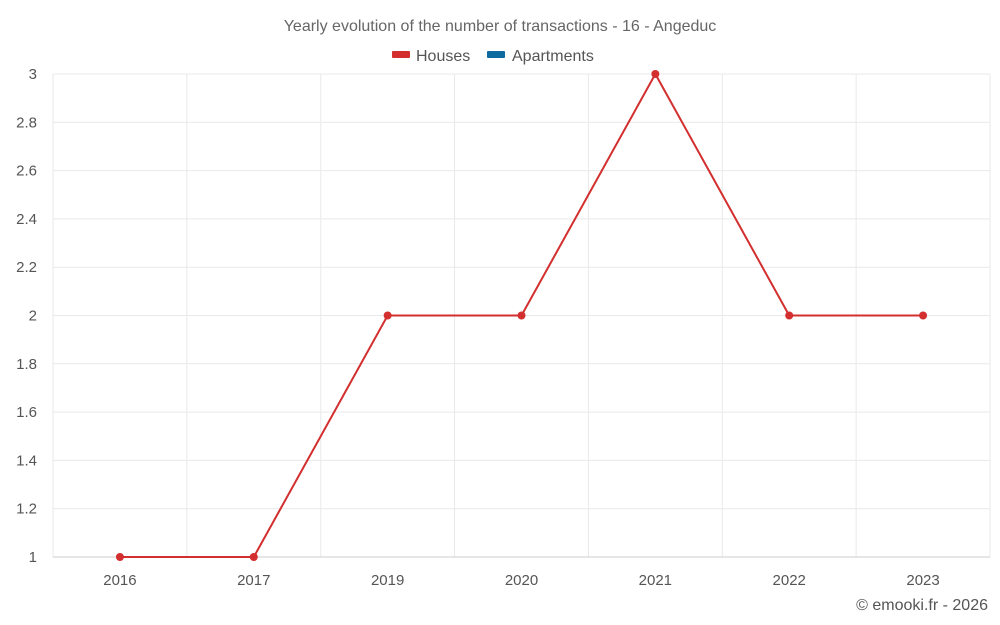  Describe the element at coordinates (119, 580) in the screenshot. I see `x-tick-label: 2016` at that location.